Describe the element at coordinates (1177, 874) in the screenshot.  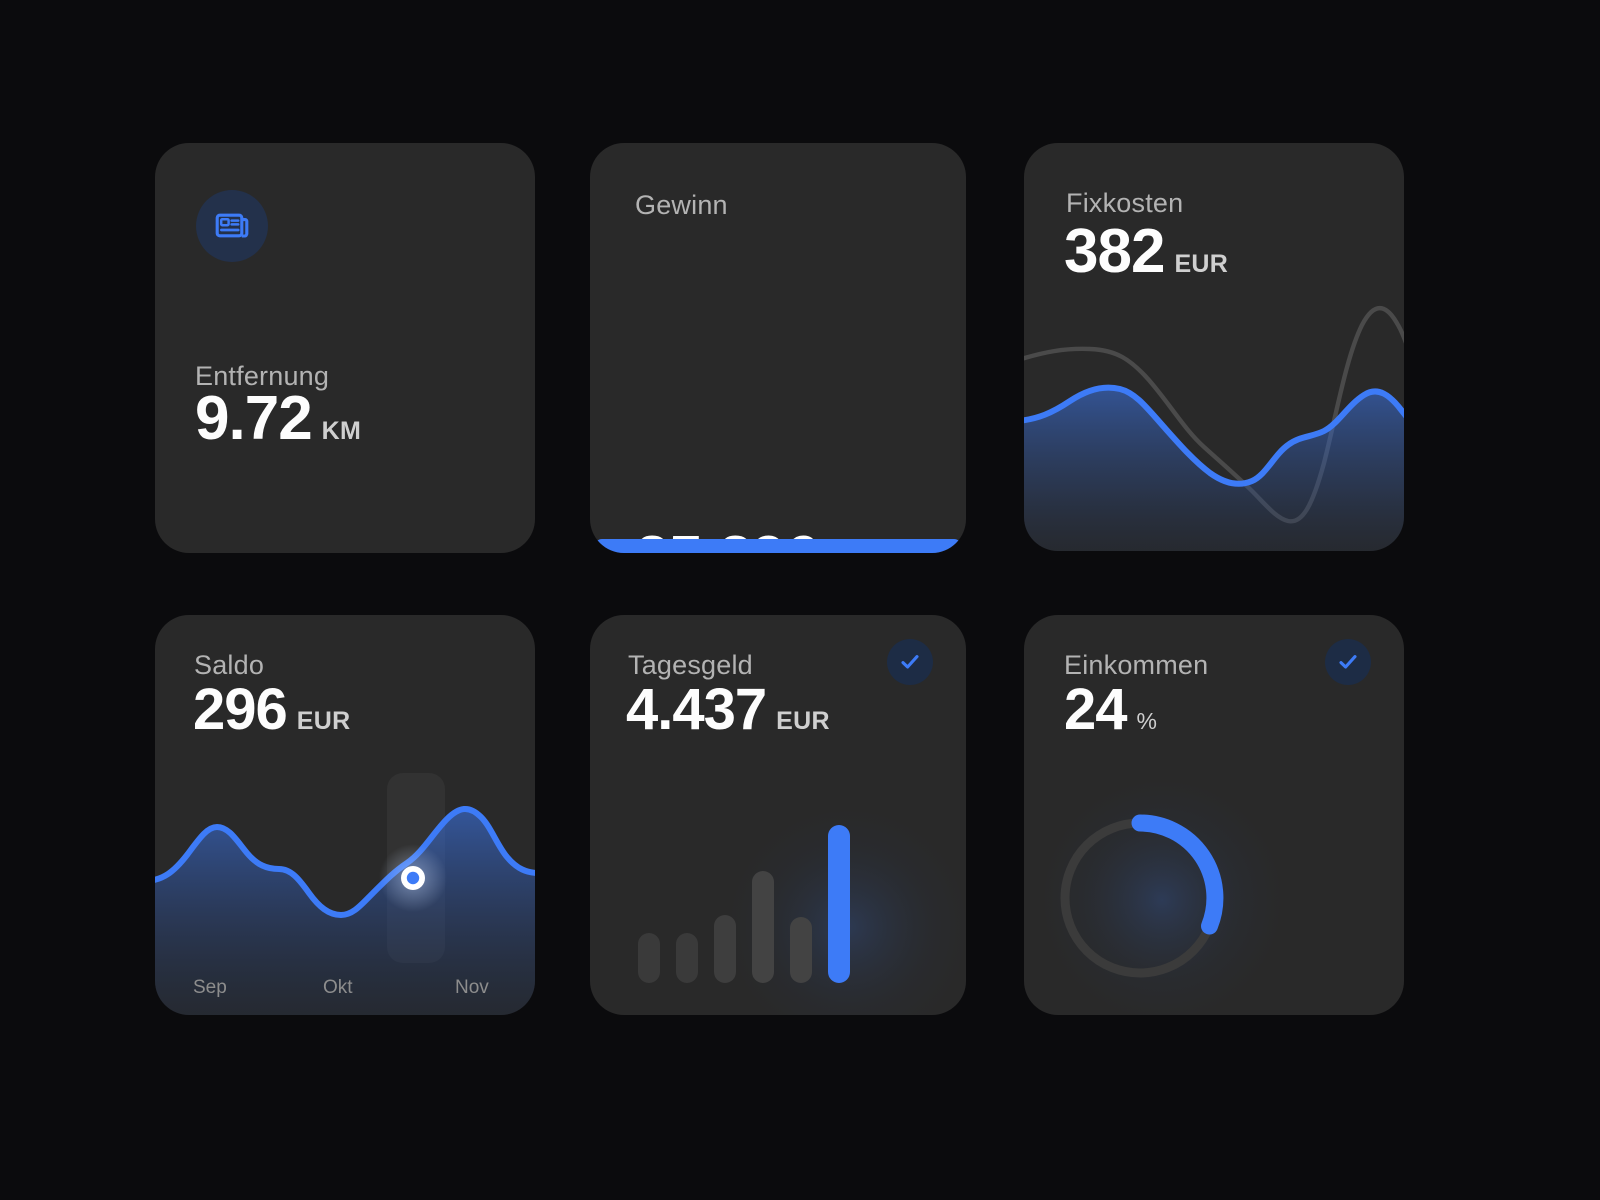
I see `gauge-progress` at that location.